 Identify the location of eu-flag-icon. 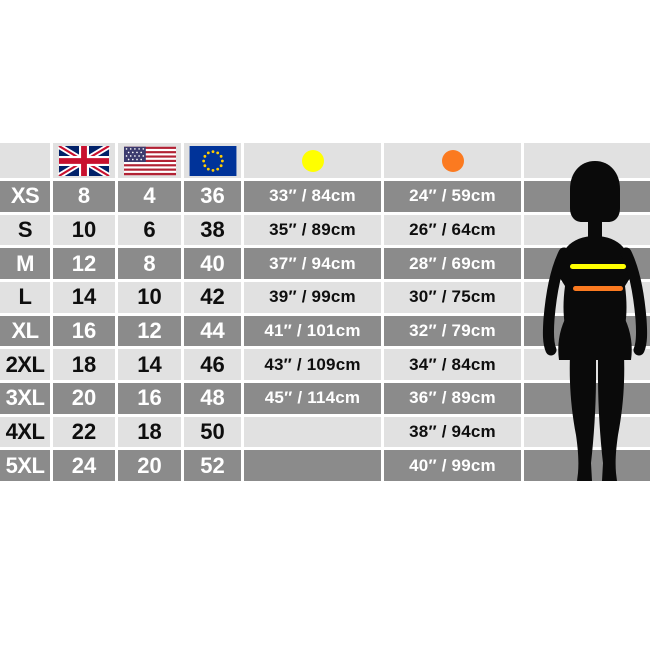
(212, 160).